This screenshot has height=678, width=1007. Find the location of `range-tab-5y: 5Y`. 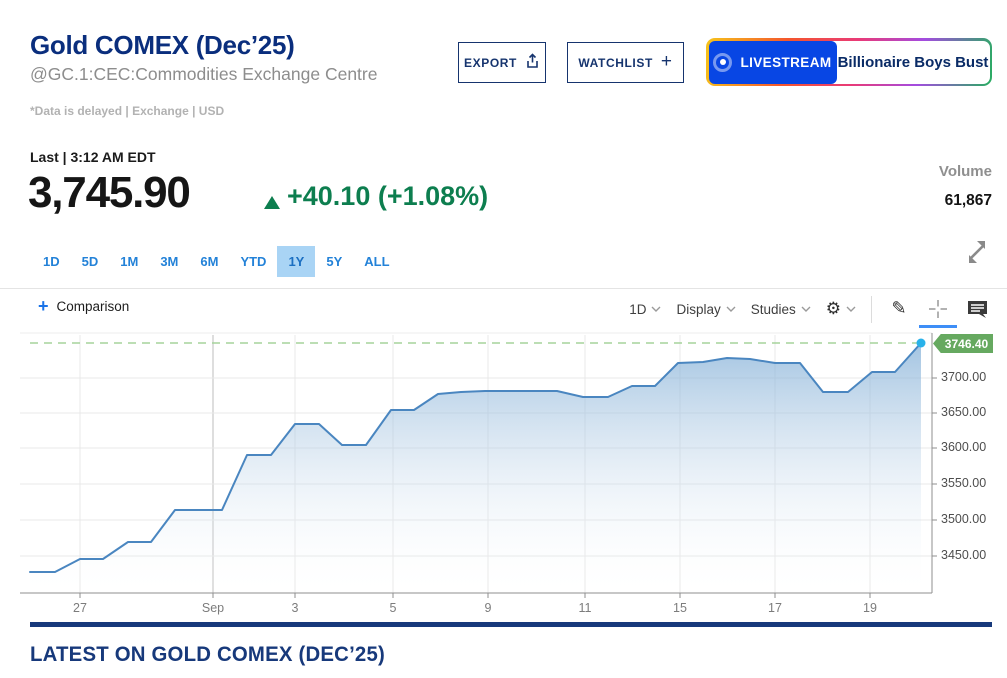

range-tab-5y: 5Y is located at coordinates (334, 261).